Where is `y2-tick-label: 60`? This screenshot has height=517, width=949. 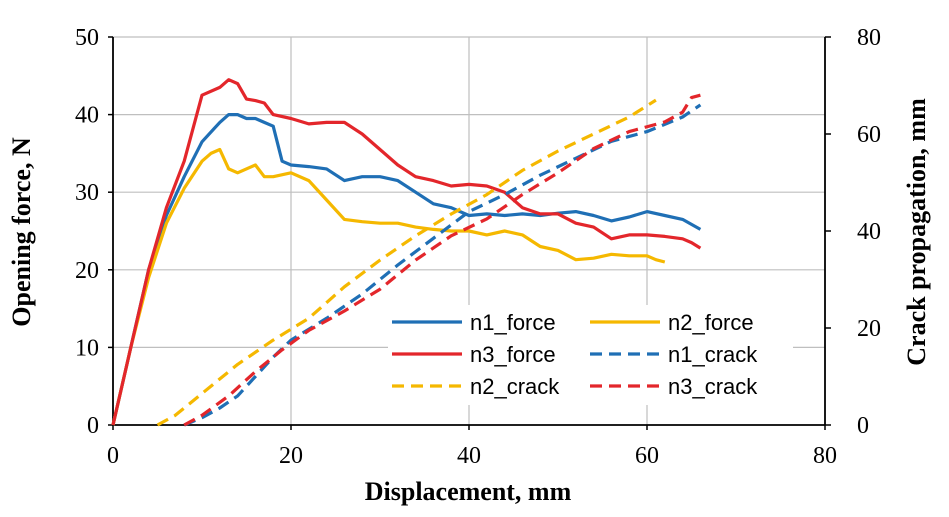
y2-tick-label: 60 is located at coordinates (869, 135).